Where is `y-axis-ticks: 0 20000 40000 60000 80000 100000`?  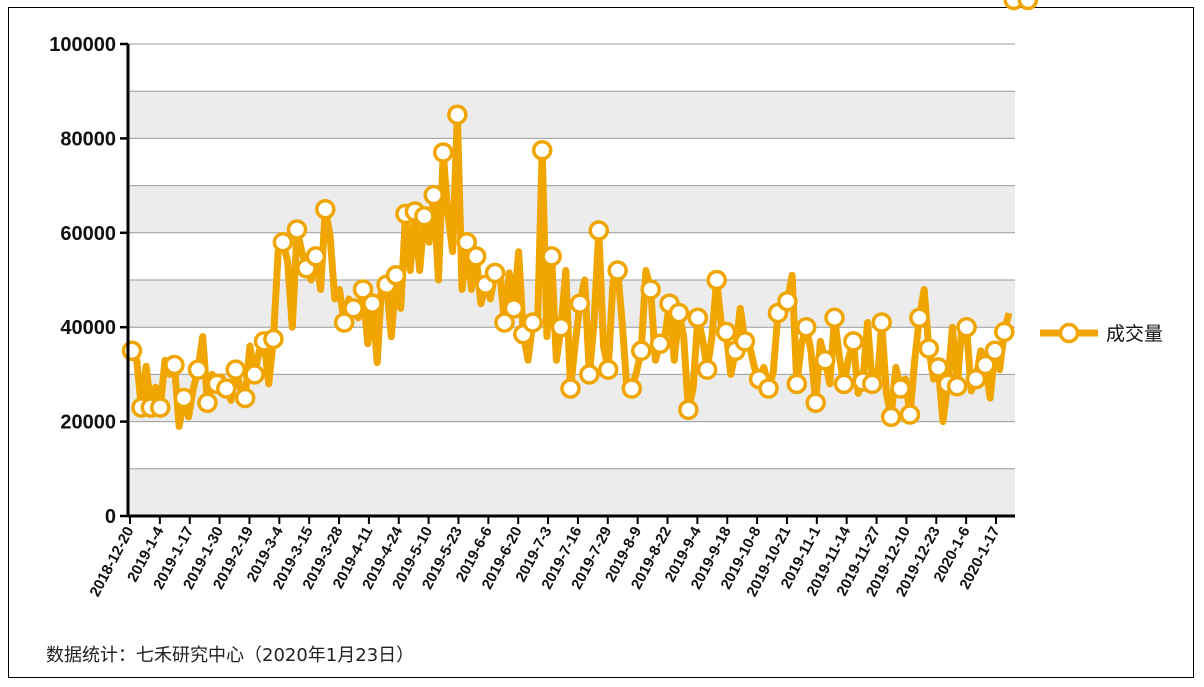
y-axis-ticks: 0 20000 40000 60000 80000 100000 is located at coordinates (88, 281).